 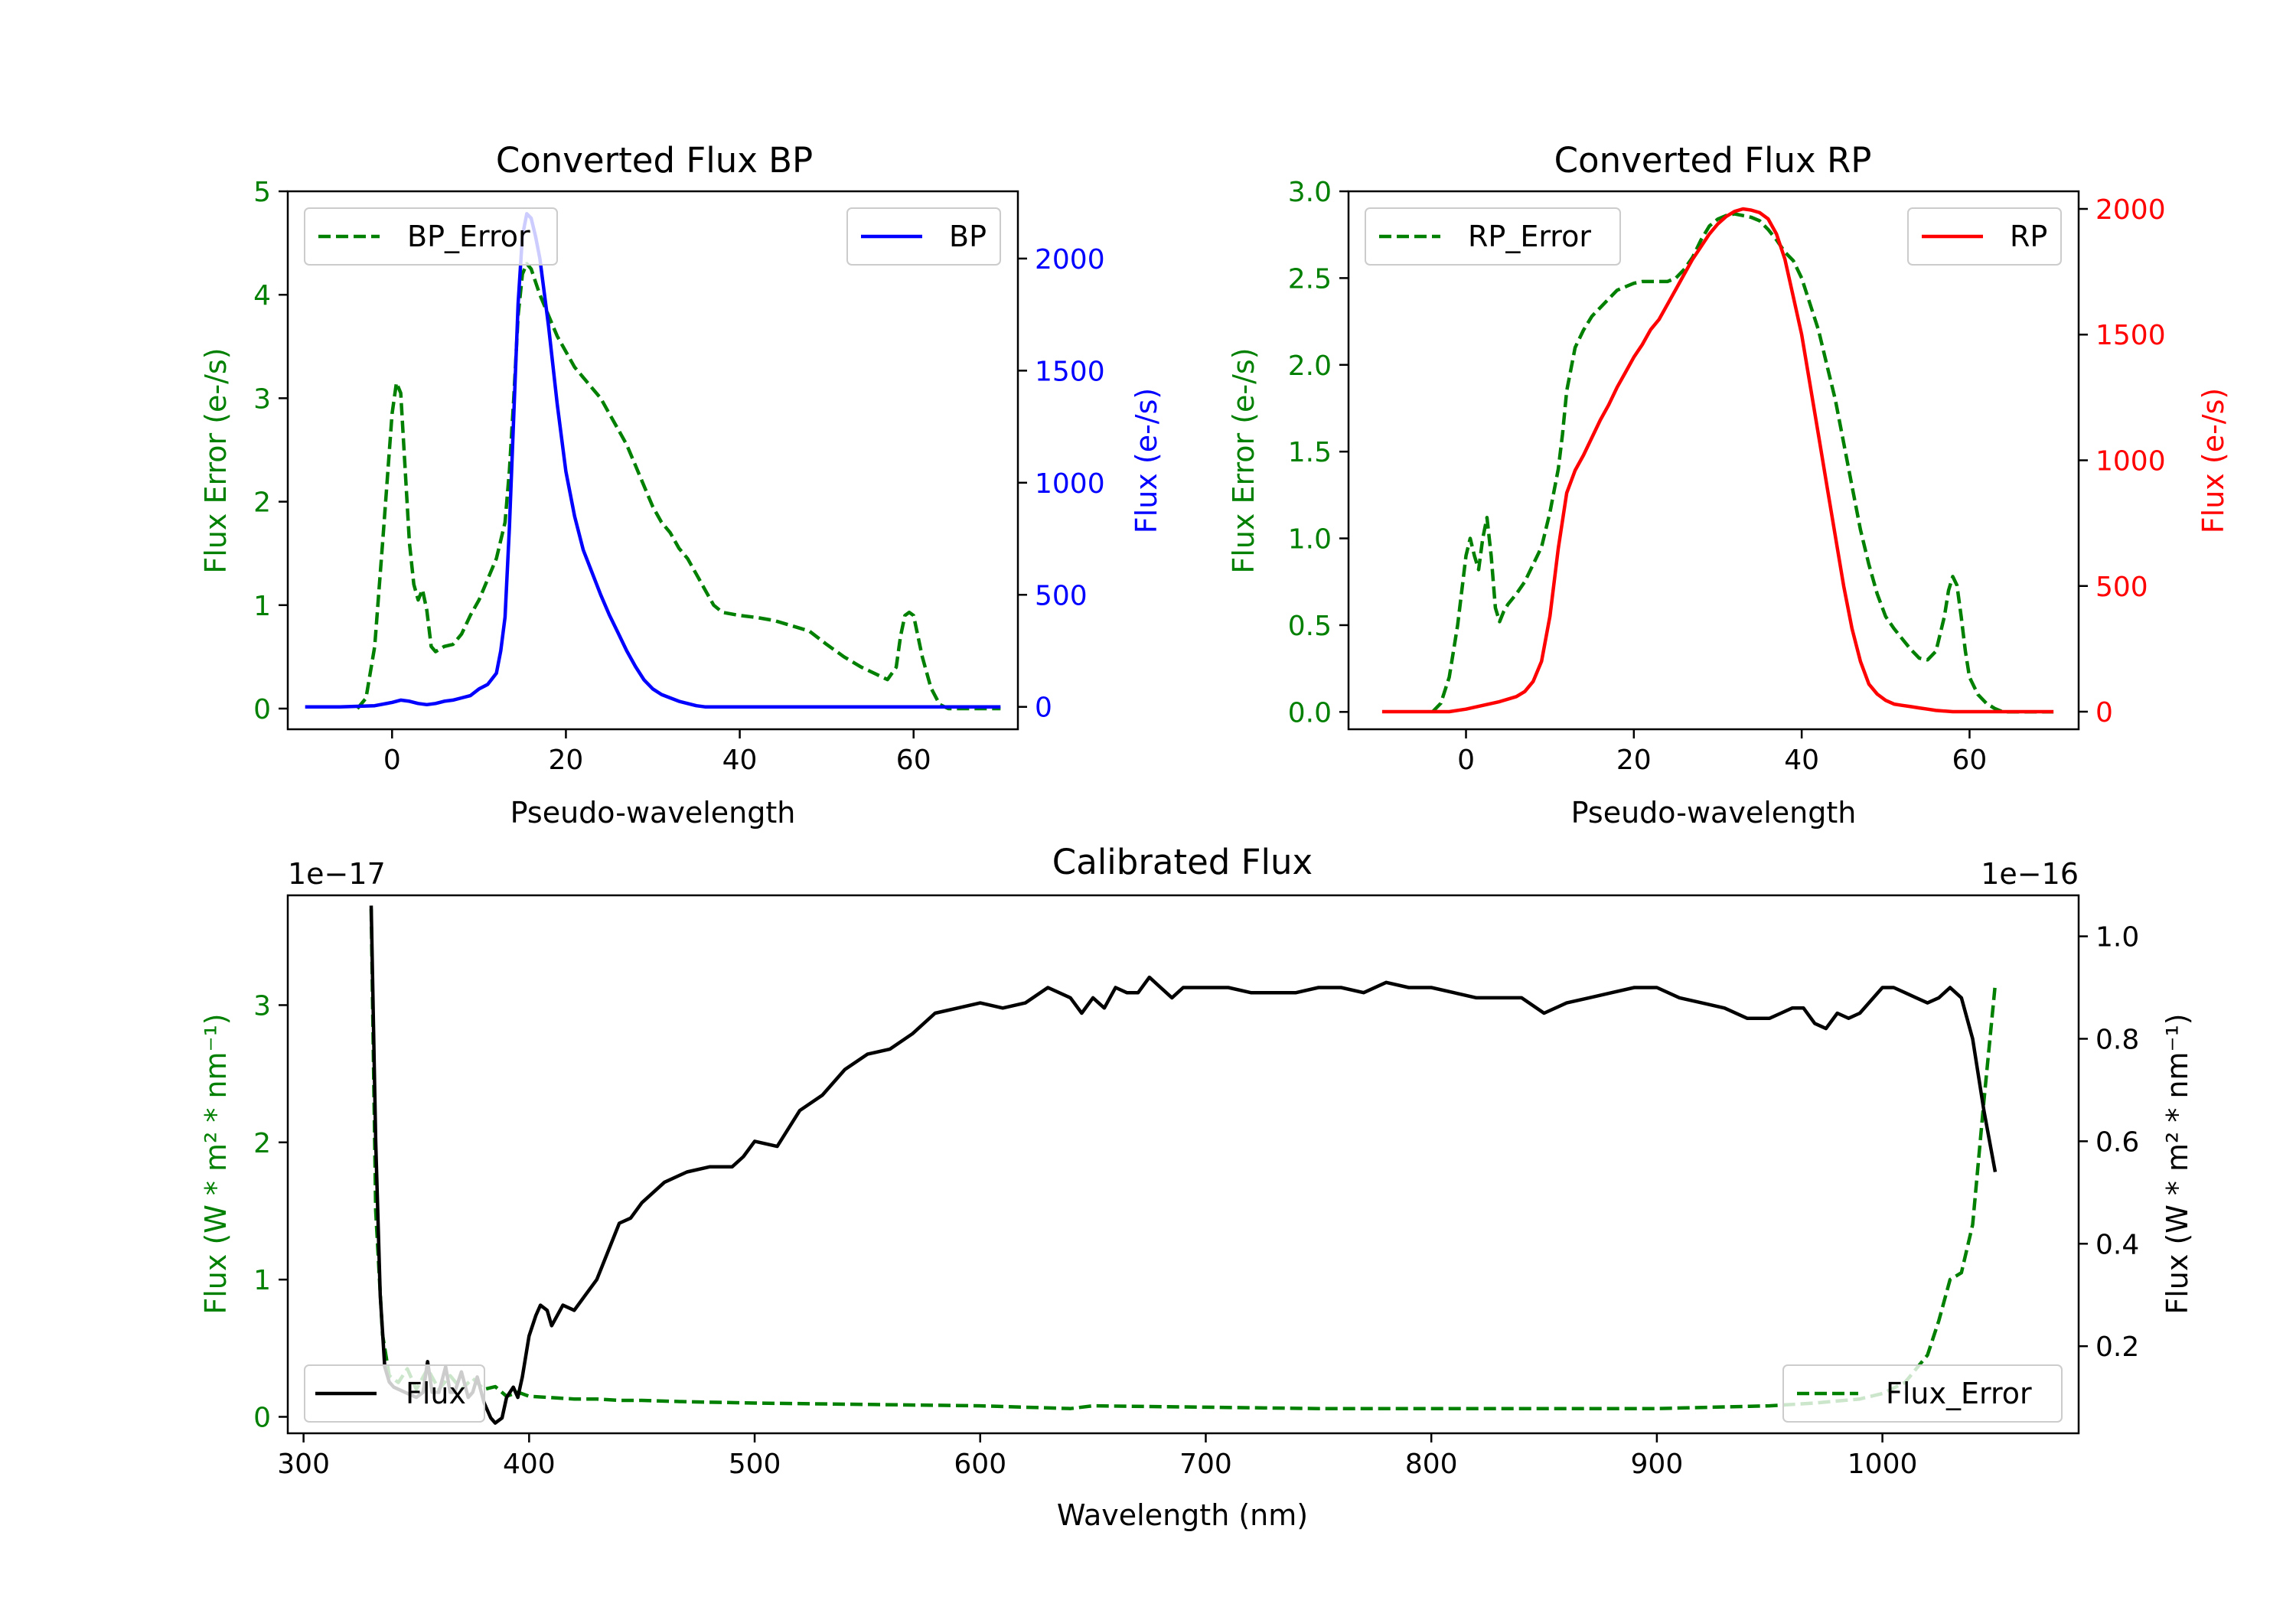 I want to click on legend-label-rp: RP, so click(x=2028, y=237).